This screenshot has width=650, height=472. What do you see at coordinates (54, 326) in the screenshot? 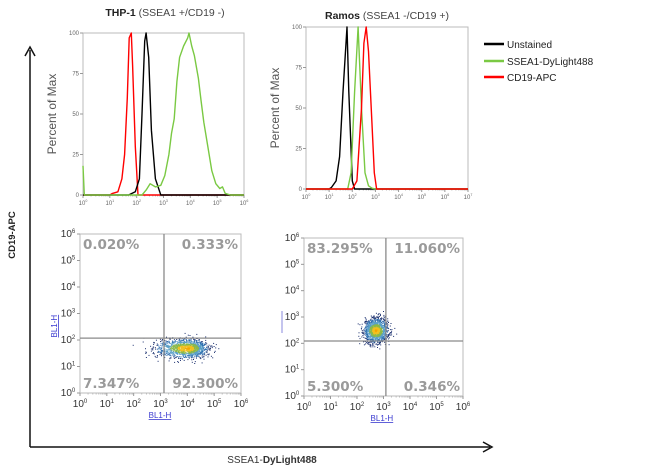
I see `y-axis-title: BL1-H` at bounding box center [54, 326].